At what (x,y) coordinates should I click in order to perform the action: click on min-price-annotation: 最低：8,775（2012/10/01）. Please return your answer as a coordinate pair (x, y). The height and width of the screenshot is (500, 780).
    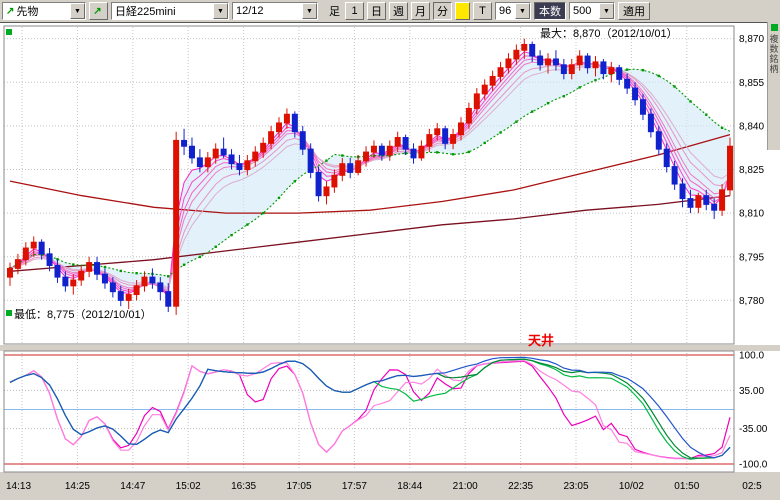
    Looking at the image, I should click on (83, 315).